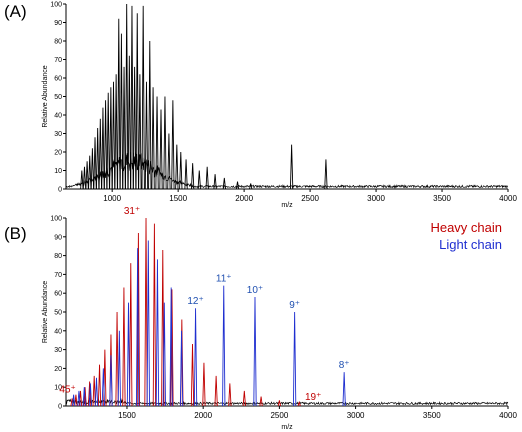 This screenshot has width=522, height=432. Describe the element at coordinates (508, 198) in the screenshot. I see `panel-a-x-tick-label: 4000` at that location.